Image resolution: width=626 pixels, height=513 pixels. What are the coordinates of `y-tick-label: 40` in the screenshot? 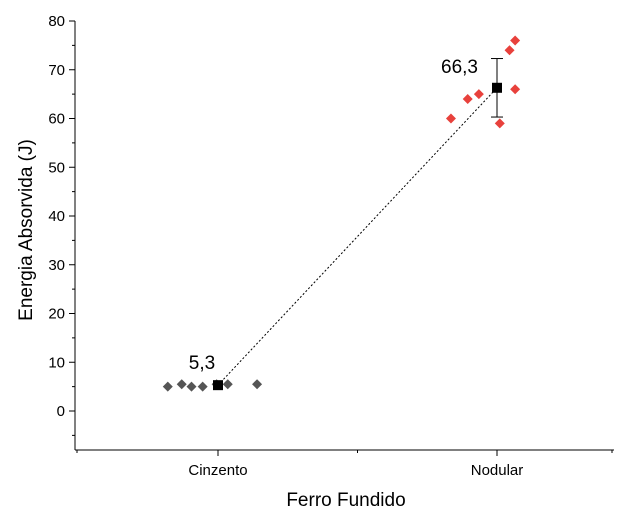 It's located at (56, 216).